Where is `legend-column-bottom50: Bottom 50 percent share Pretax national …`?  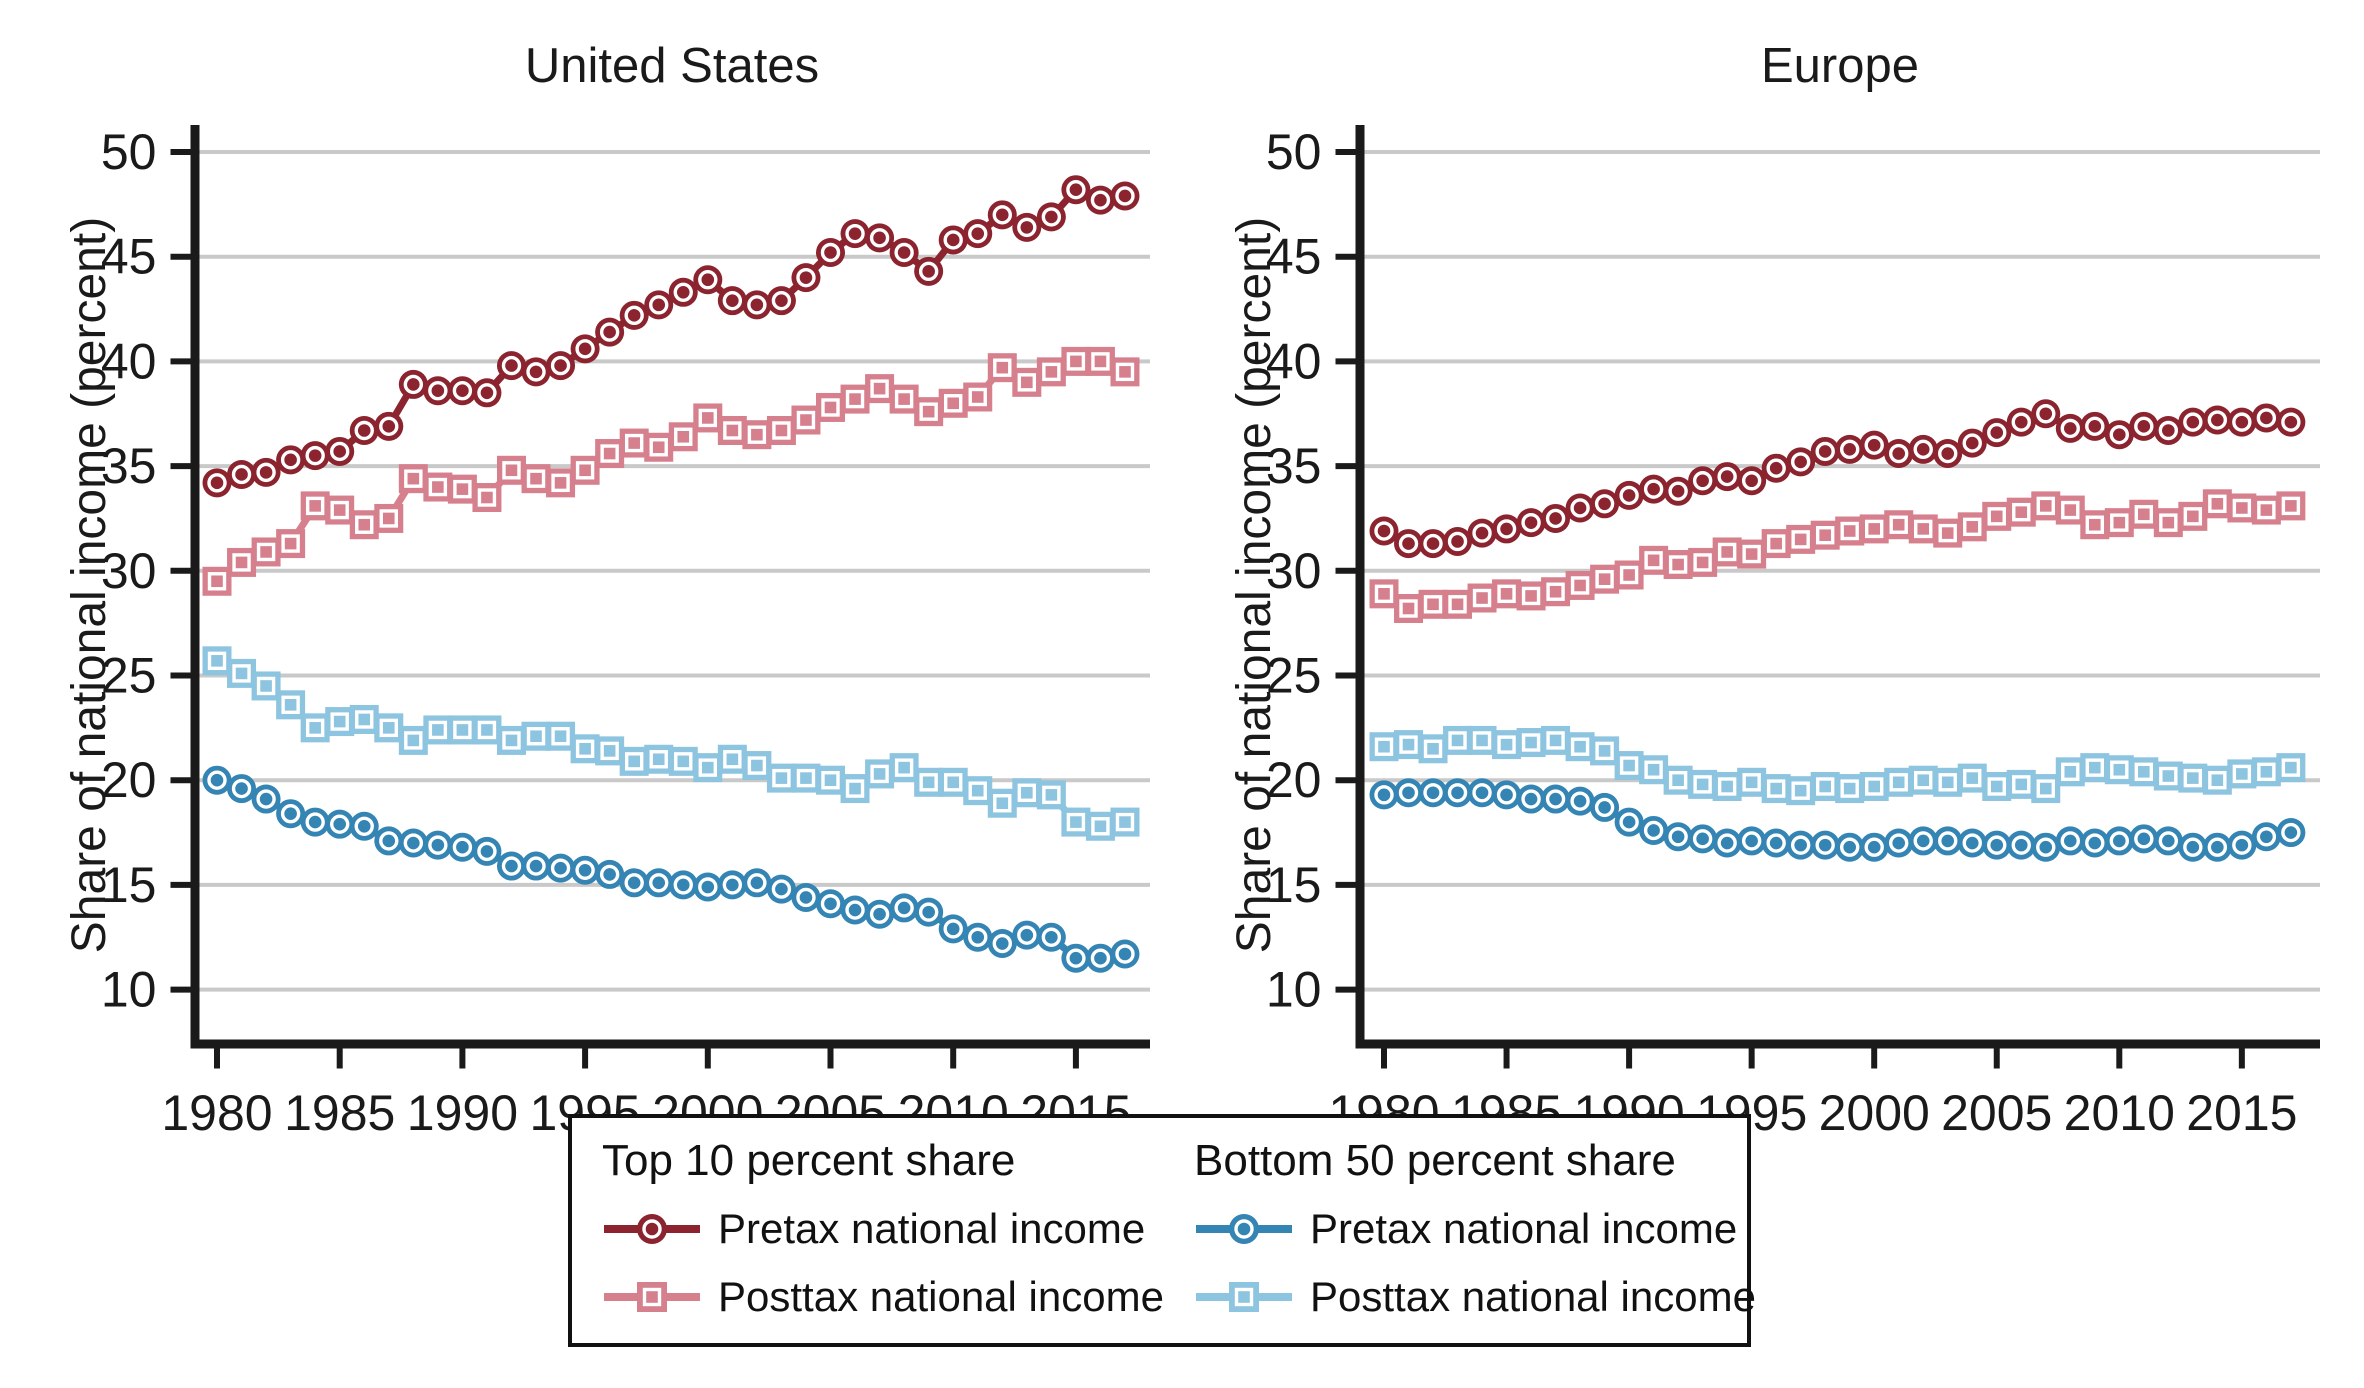
legend-column-bottom50: Bottom 50 percent share Pretax national … is located at coordinates (1475, 1229).